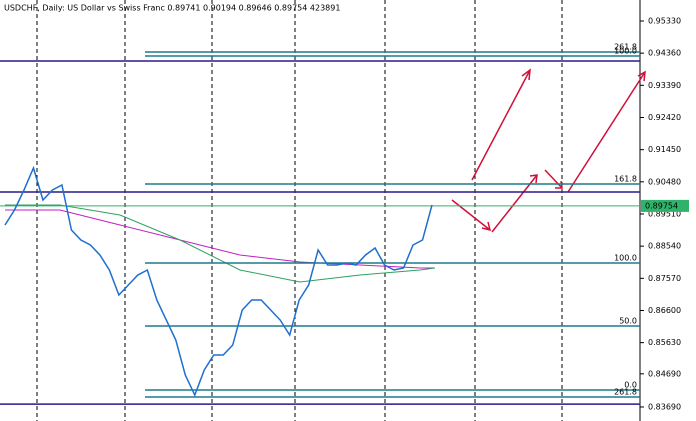 This screenshot has height=421, width=696. Describe the element at coordinates (630, 384) in the screenshot. I see `fib-label: 0.0` at that location.